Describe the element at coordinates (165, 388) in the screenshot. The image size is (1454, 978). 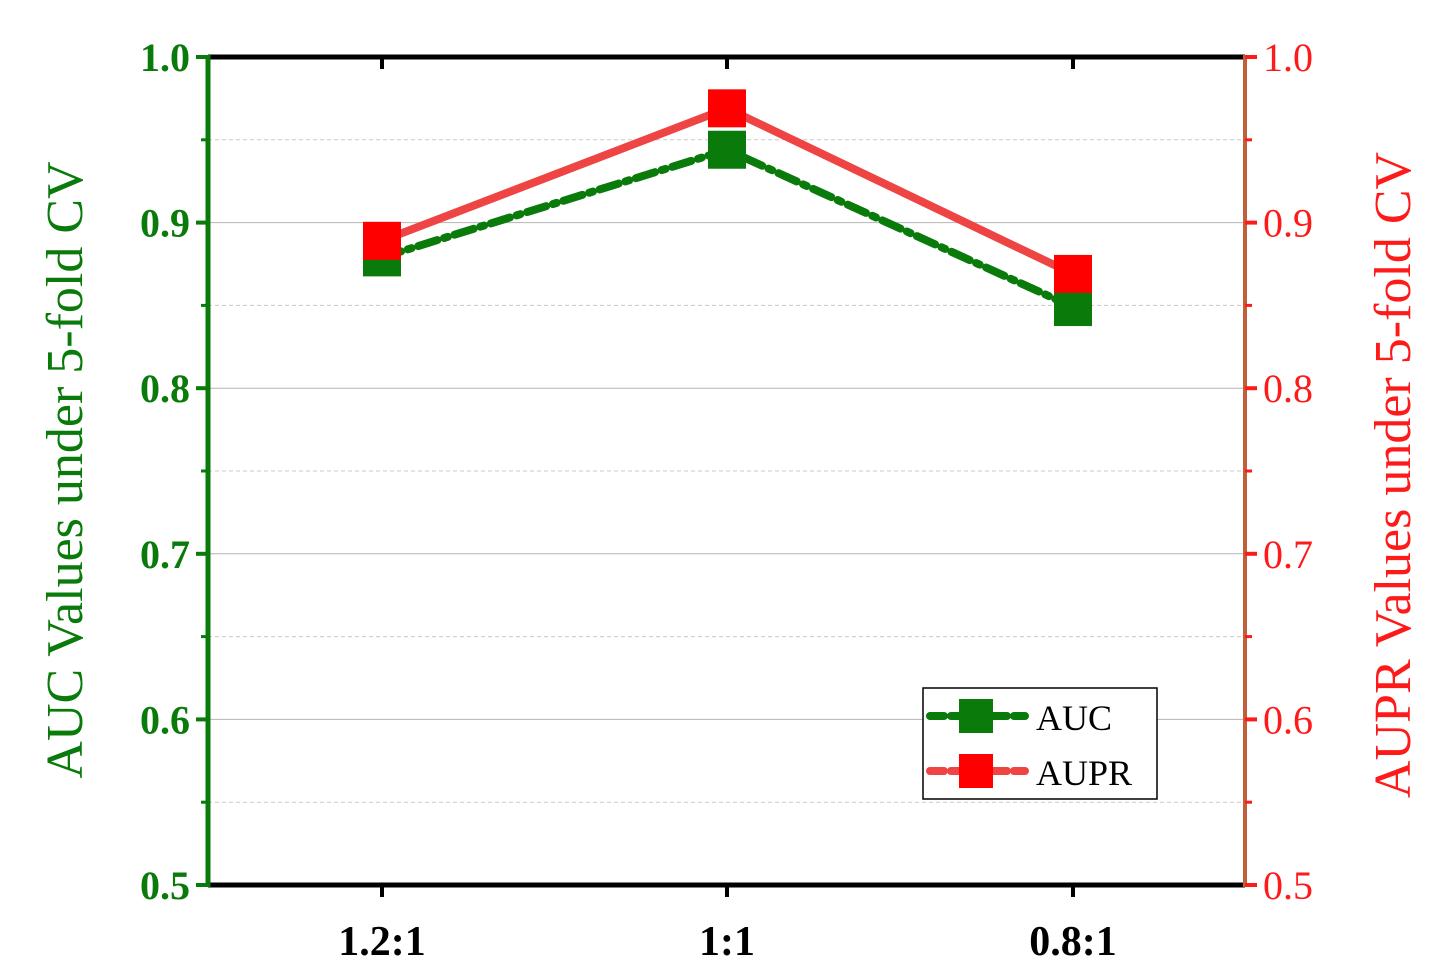
I see `left-tick-label: 0.8` at that location.